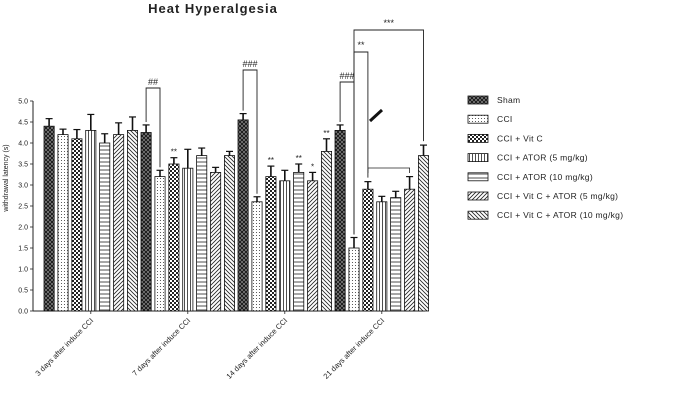  What do you see at coordinates (388, 23) in the screenshot?
I see `star-significance-label: ***` at bounding box center [388, 23].